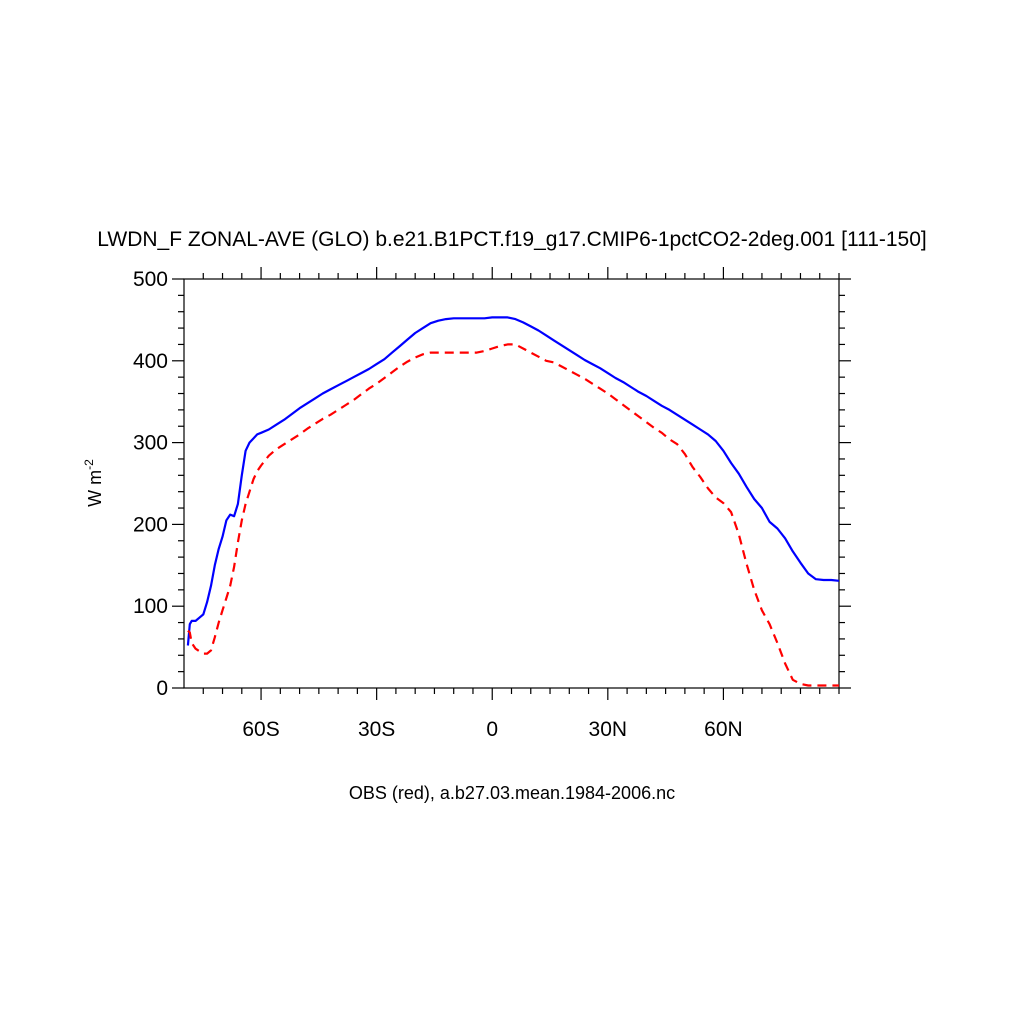 The image size is (1024, 1024). Describe the element at coordinates (95, 488) in the screenshot. I see `y-axis-label-text: W m` at that location.